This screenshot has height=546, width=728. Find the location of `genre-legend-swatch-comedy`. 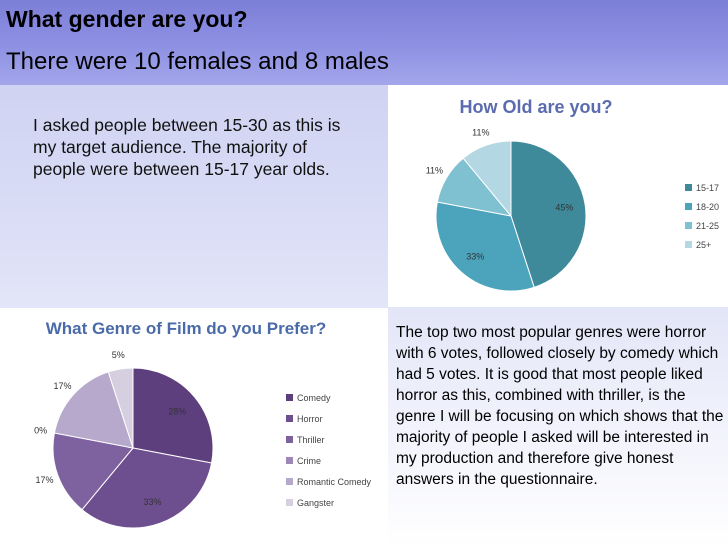

genre-legend-swatch-comedy is located at coordinates (289, 397).